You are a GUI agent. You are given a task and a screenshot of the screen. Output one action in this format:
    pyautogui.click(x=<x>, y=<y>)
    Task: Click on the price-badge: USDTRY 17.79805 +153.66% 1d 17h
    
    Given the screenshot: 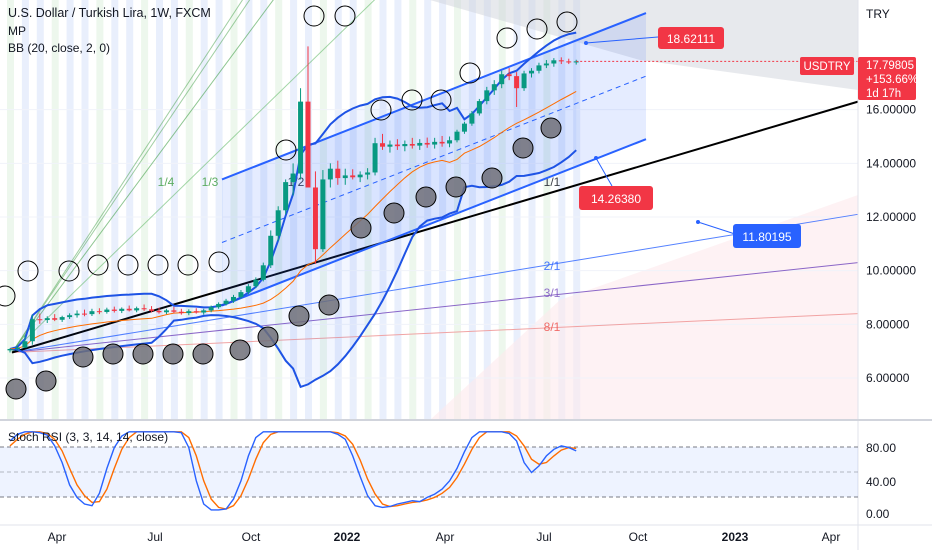 What is the action you would take?
    pyautogui.click(x=859, y=78)
    